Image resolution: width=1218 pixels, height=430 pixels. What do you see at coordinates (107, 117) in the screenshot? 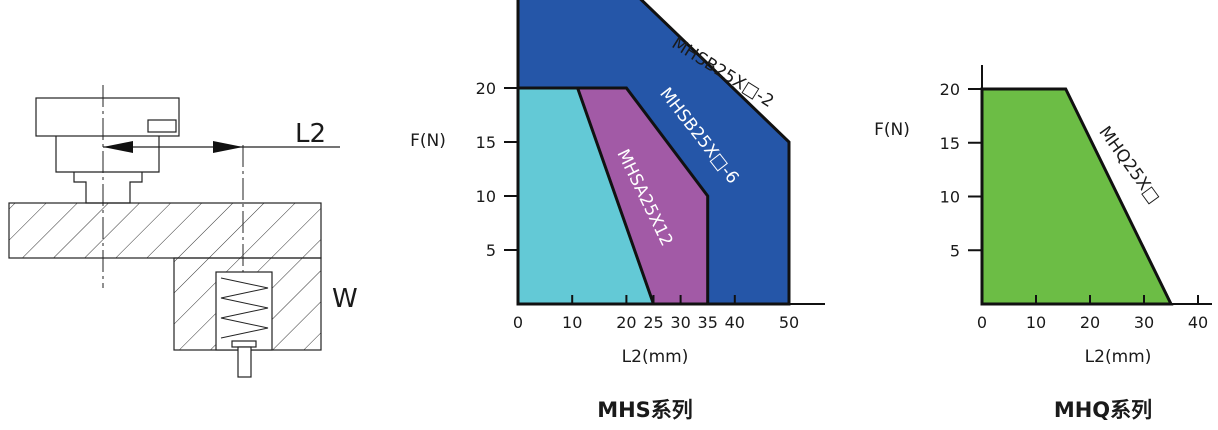
I see `gripper-body` at bounding box center [107, 117].